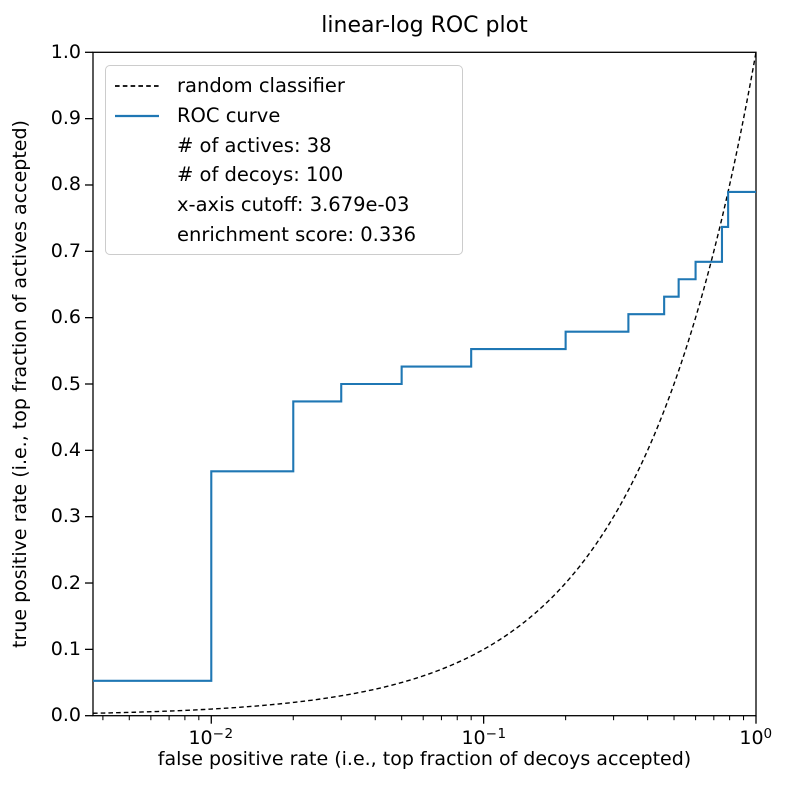  What do you see at coordinates (424, 25) in the screenshot?
I see `plot-title: linear-log ROC plot` at bounding box center [424, 25].